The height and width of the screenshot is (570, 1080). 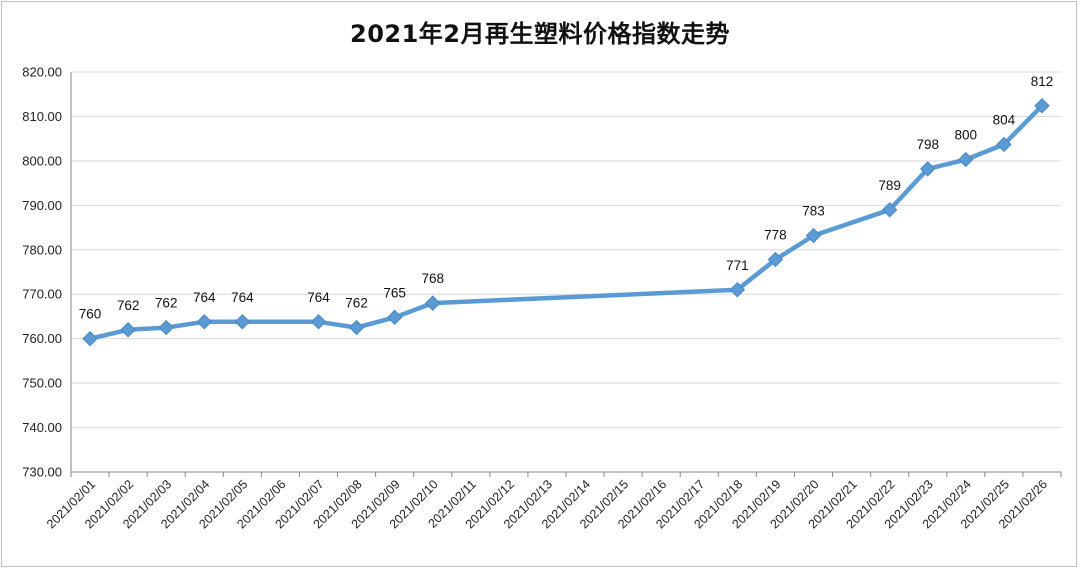 I want to click on data-label: 771, so click(x=737, y=265).